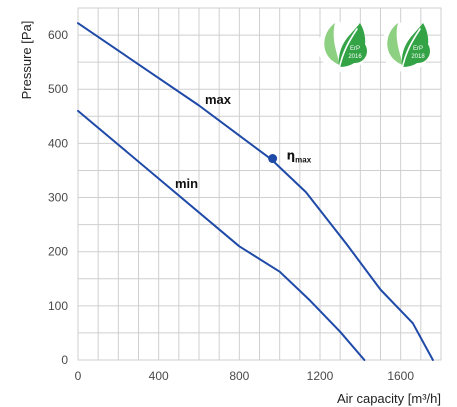 The image size is (457, 407). I want to click on eta-max-label: ηmax, so click(299, 157).